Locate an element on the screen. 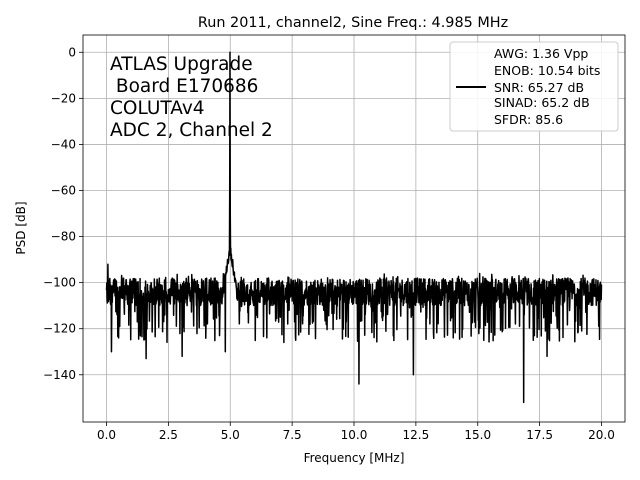 Image resolution: width=640 pixels, height=480 pixels. y-tick-label: −100 is located at coordinates (59, 283).